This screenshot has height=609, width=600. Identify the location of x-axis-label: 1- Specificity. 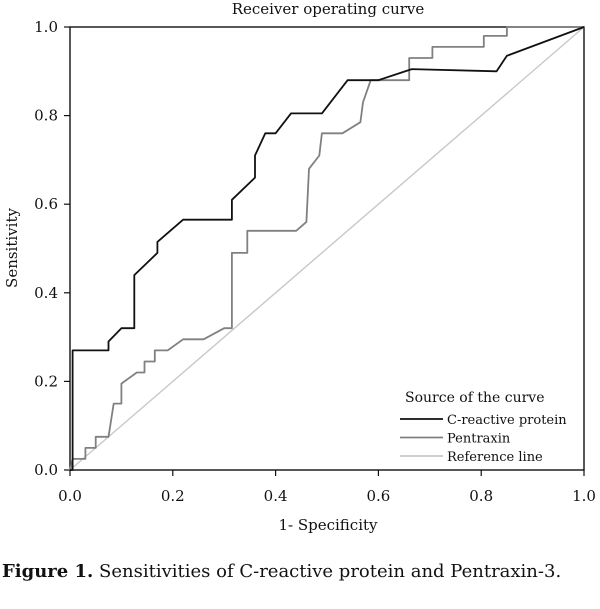
(328, 525).